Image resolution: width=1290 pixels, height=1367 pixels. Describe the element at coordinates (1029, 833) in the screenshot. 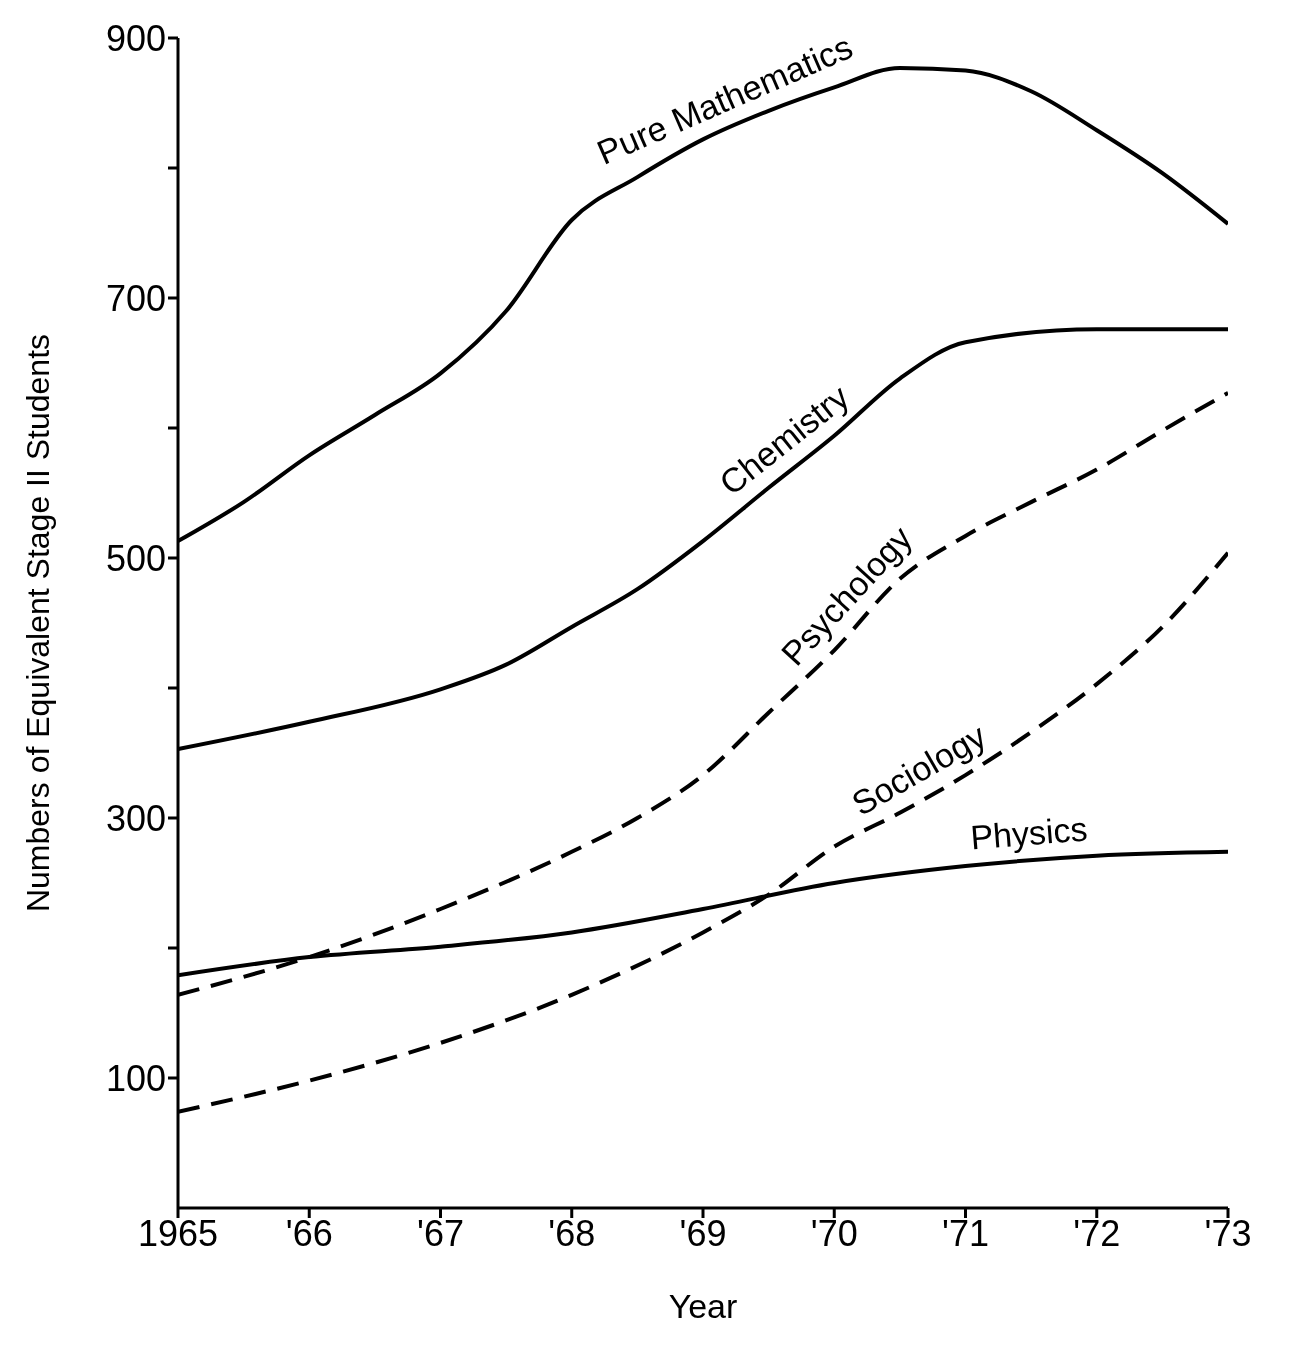

I see `series-label: Physics` at that location.